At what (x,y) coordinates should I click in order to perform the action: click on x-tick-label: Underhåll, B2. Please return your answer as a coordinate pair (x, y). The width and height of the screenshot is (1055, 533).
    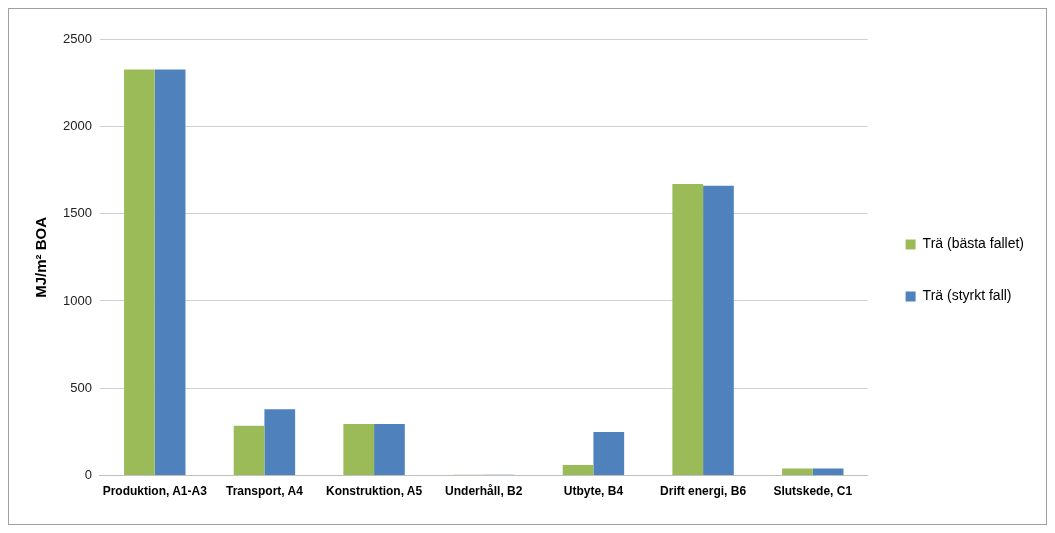
    Looking at the image, I should click on (484, 491).